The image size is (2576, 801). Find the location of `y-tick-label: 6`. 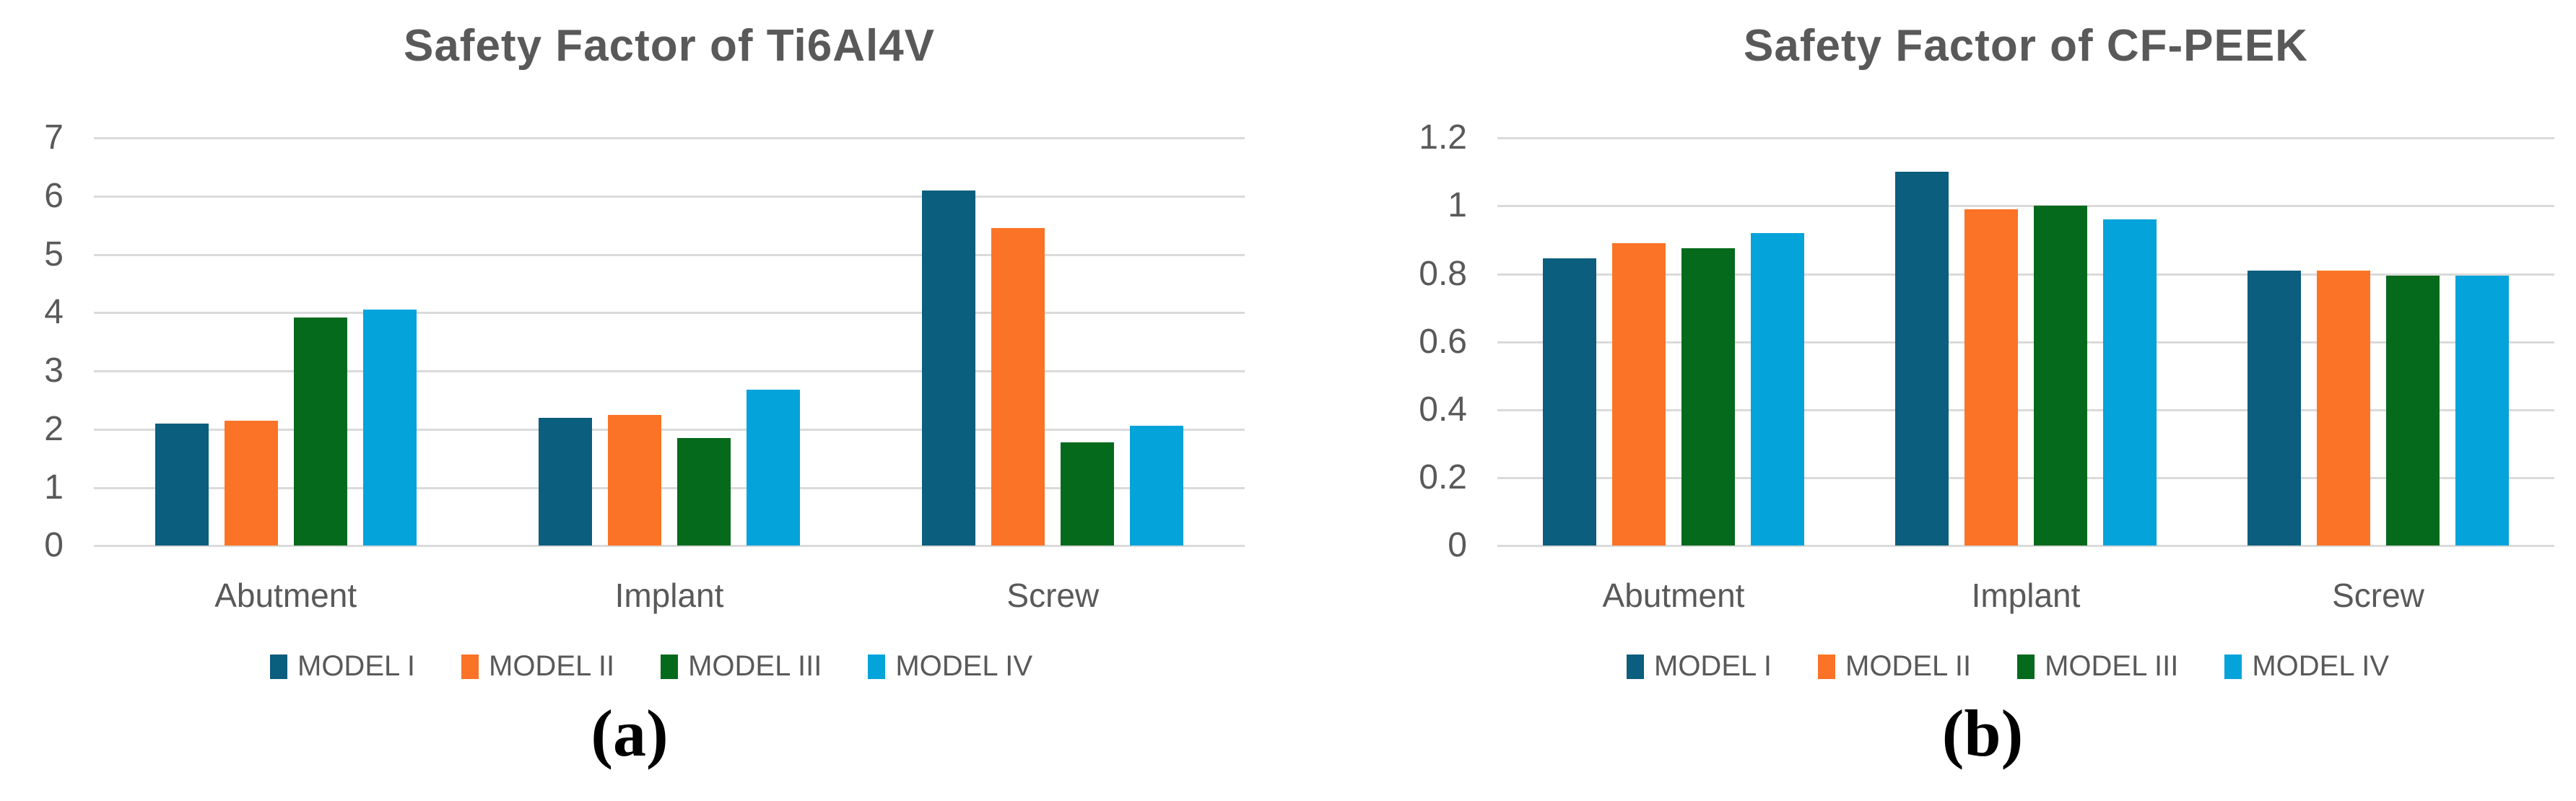

y-tick-label: 6 is located at coordinates (54, 196).